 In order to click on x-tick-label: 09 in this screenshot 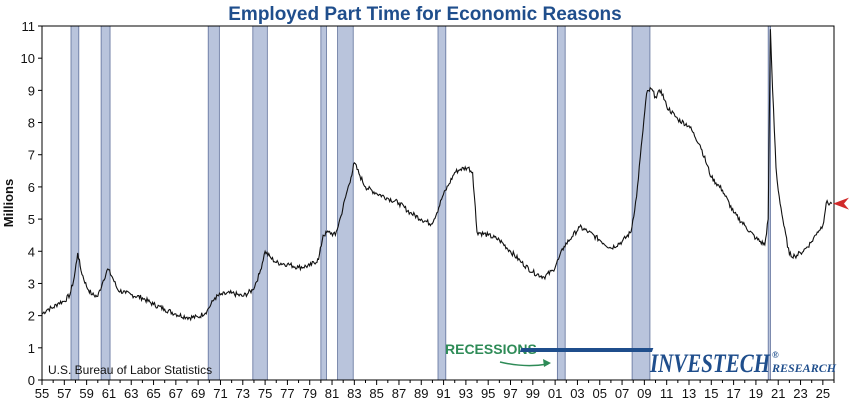, I will do `click(644, 393)`.